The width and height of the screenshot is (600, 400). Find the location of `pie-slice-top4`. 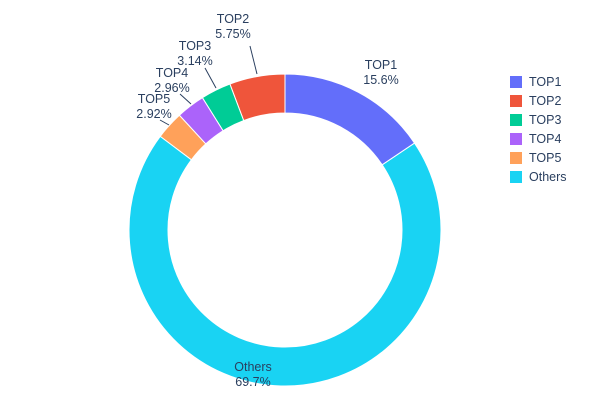

pie-slice-top4 is located at coordinates (201, 120).